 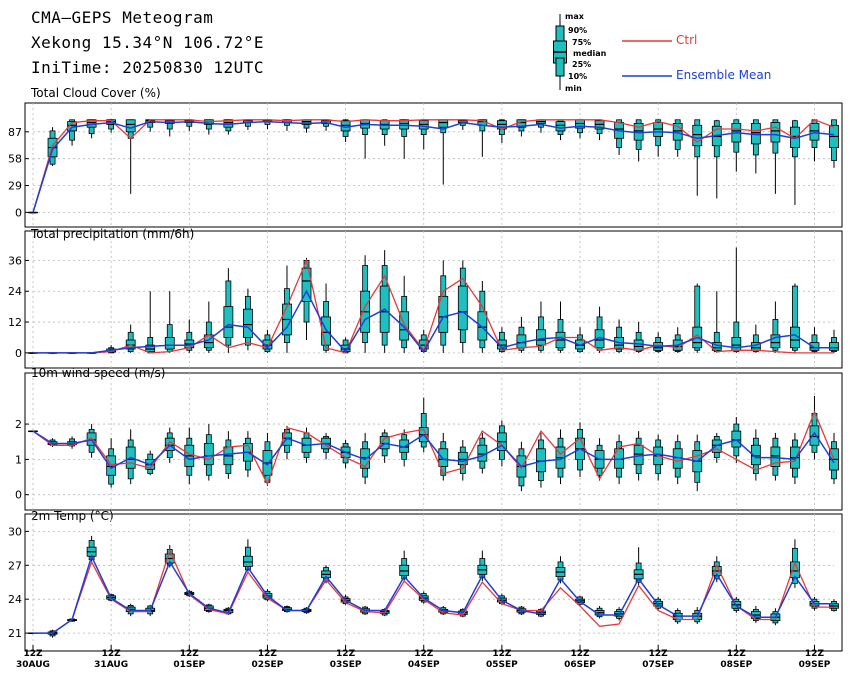 What do you see at coordinates (647, 41) in the screenshot?
I see `legend-ctrl-line` at bounding box center [647, 41].